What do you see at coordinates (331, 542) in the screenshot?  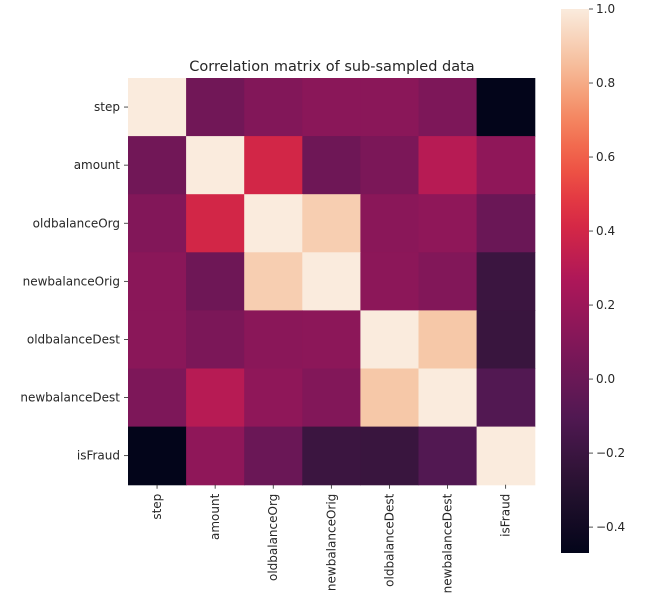 I see `x-tick-label: newbalanceOrig` at bounding box center [331, 542].